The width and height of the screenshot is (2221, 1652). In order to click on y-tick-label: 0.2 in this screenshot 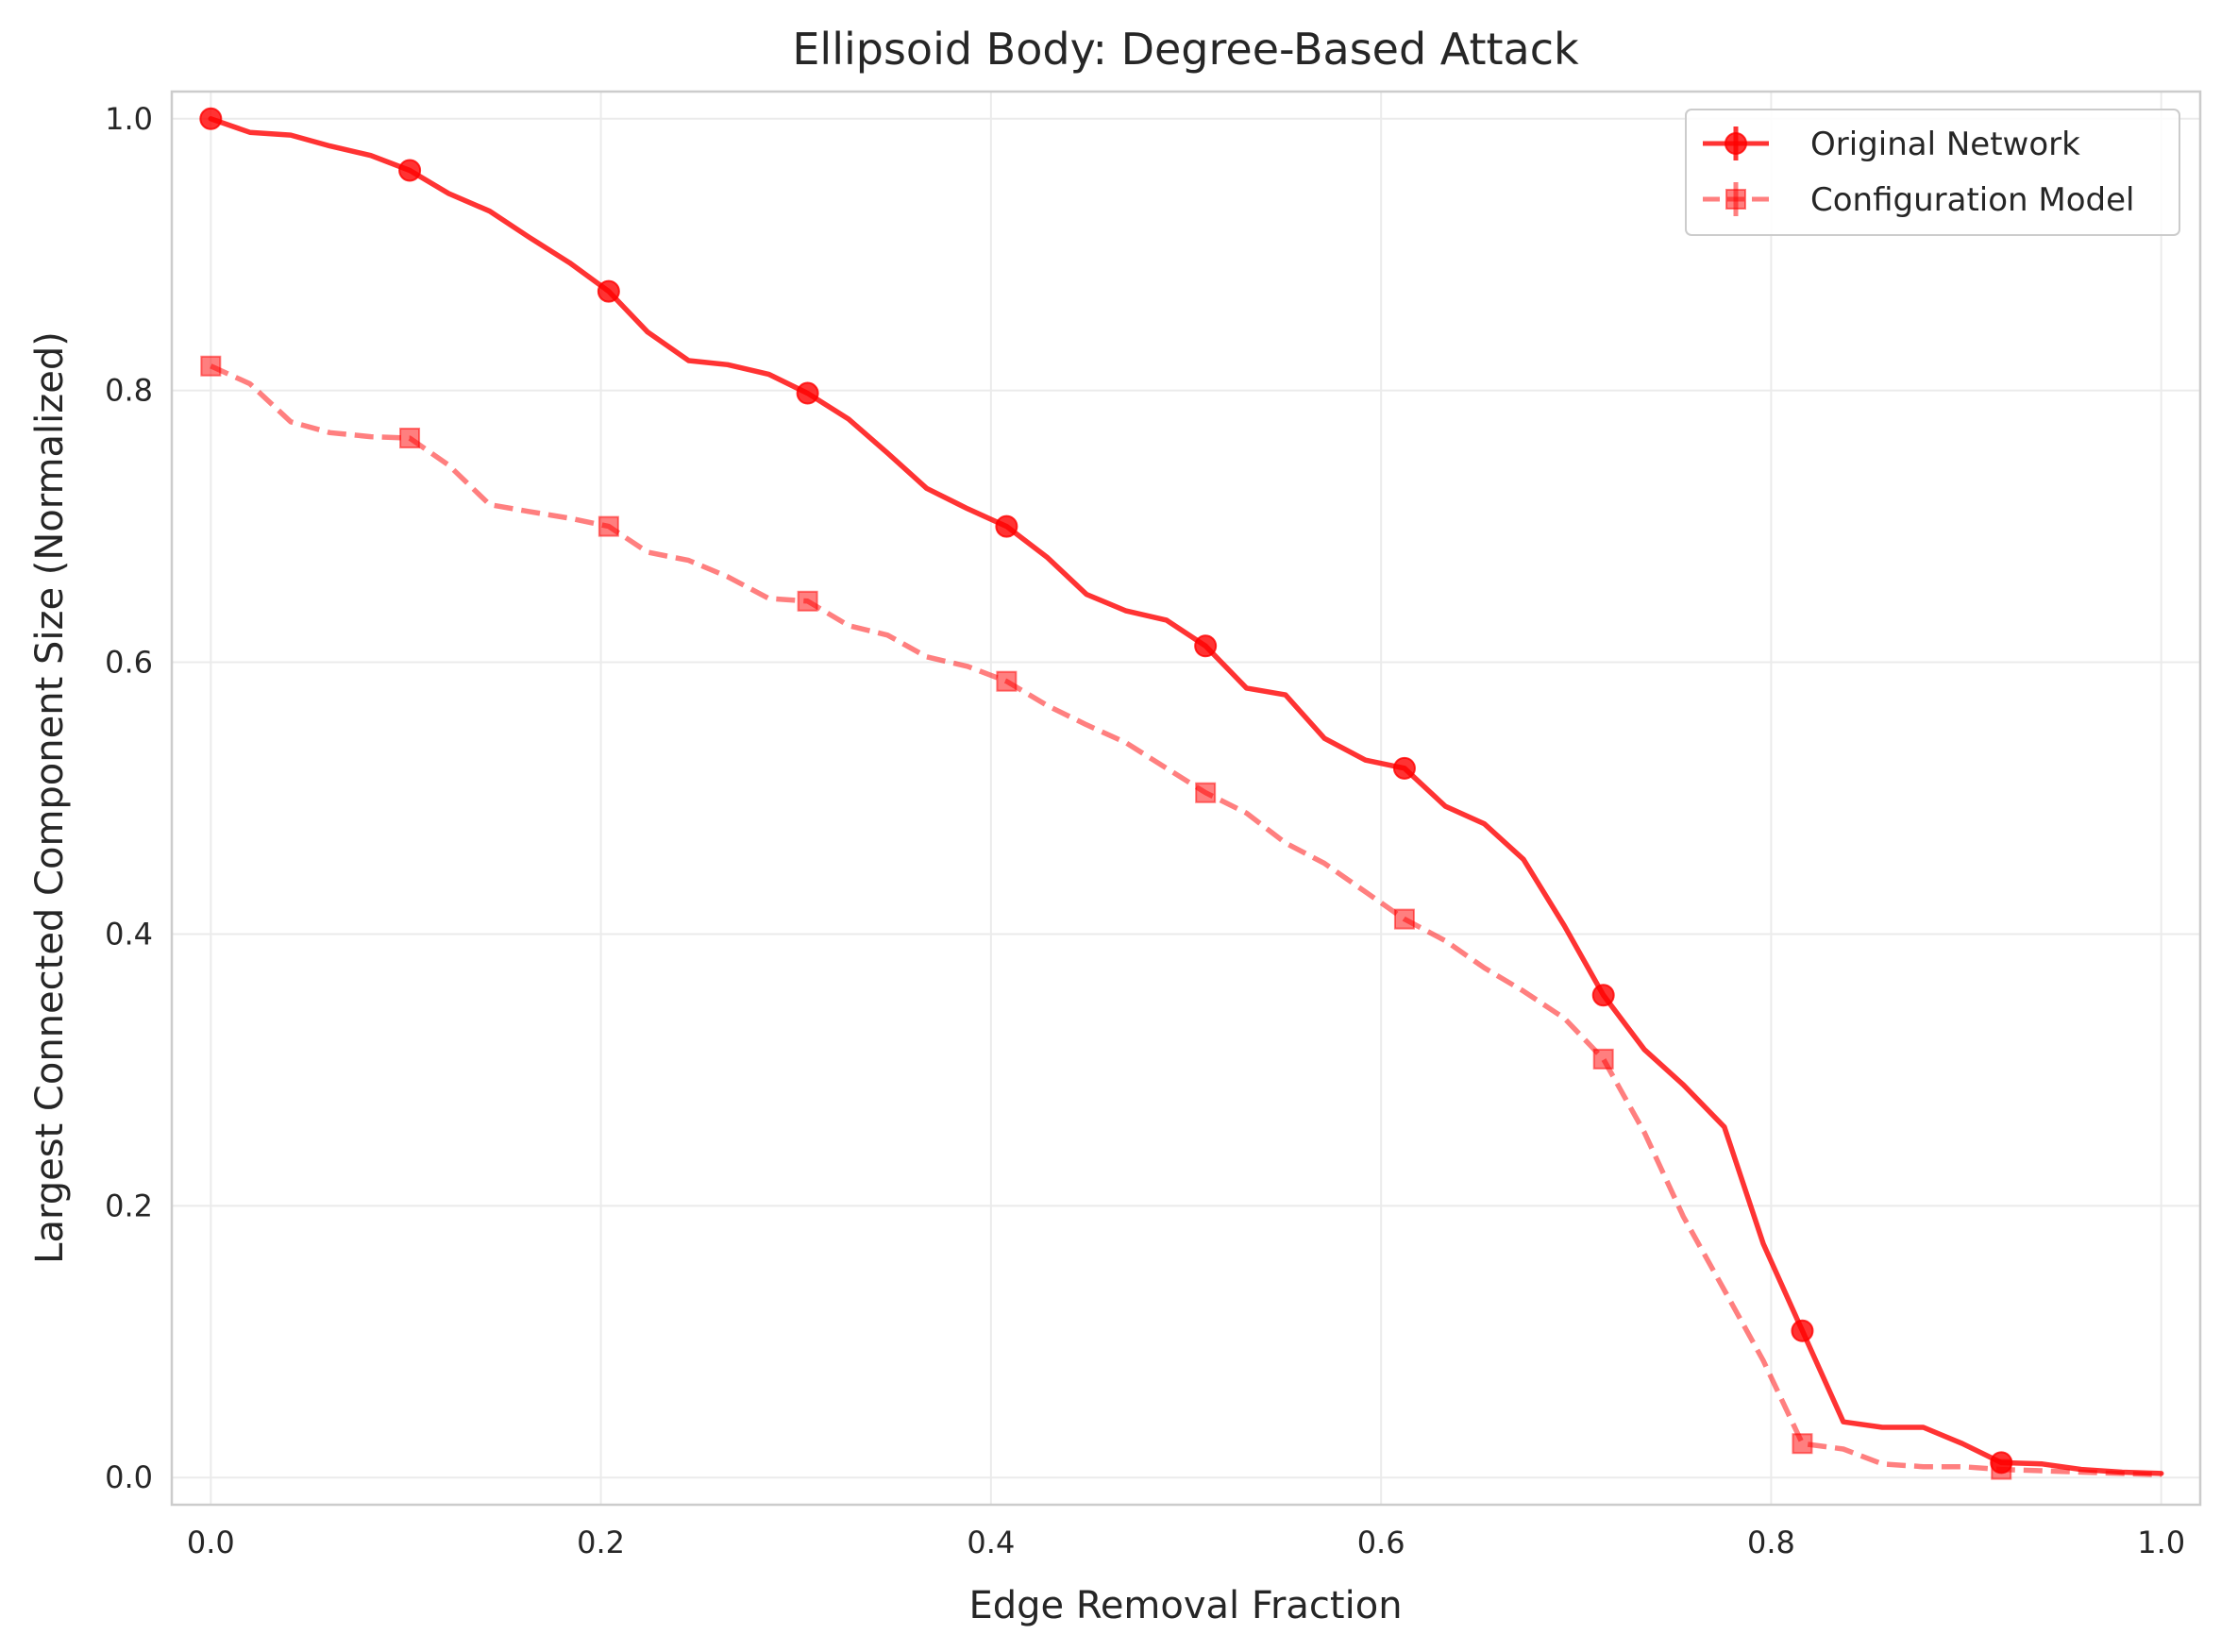, I will do `click(129, 1205)`.